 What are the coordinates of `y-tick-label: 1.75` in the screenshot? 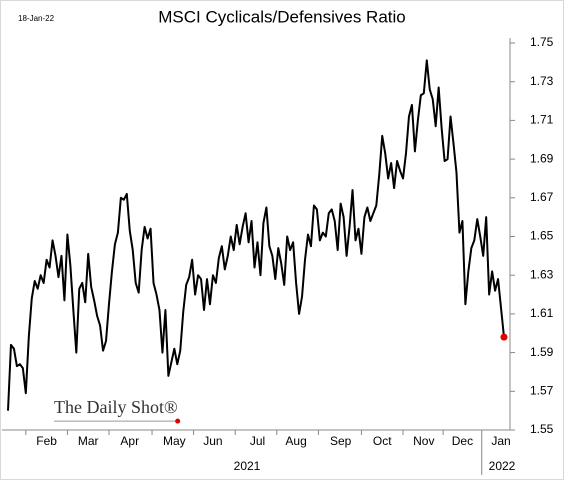 It's located at (542, 42).